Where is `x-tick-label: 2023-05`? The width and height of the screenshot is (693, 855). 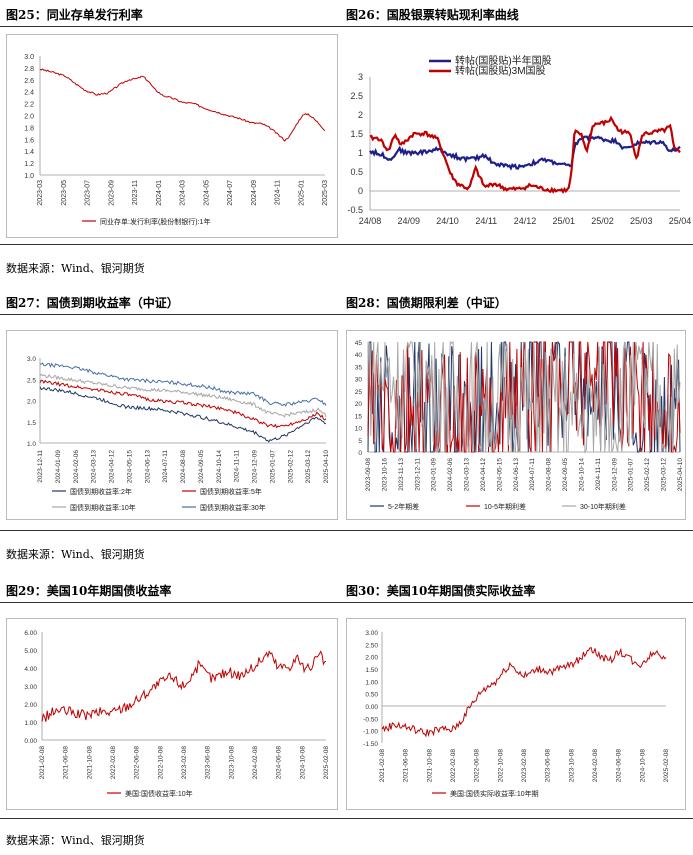
x-tick-label: 2023-05 is located at coordinates (64, 193).